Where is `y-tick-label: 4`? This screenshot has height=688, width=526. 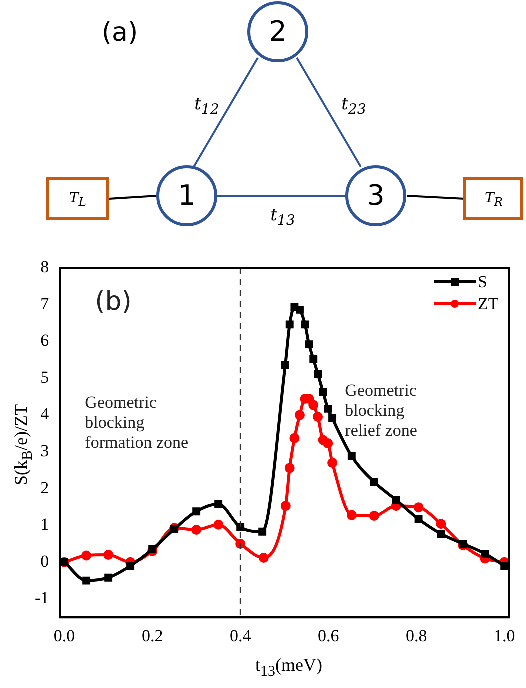 y-tick-label: 4 is located at coordinates (45, 414).